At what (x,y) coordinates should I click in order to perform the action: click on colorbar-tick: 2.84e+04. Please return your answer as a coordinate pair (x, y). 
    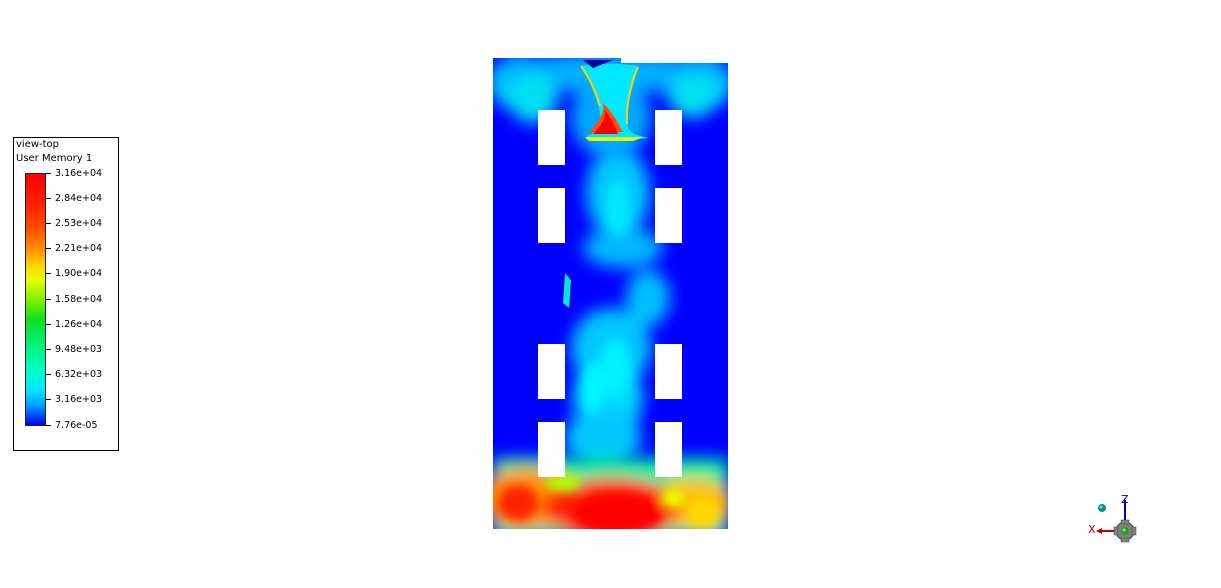
    Looking at the image, I should click on (74, 198).